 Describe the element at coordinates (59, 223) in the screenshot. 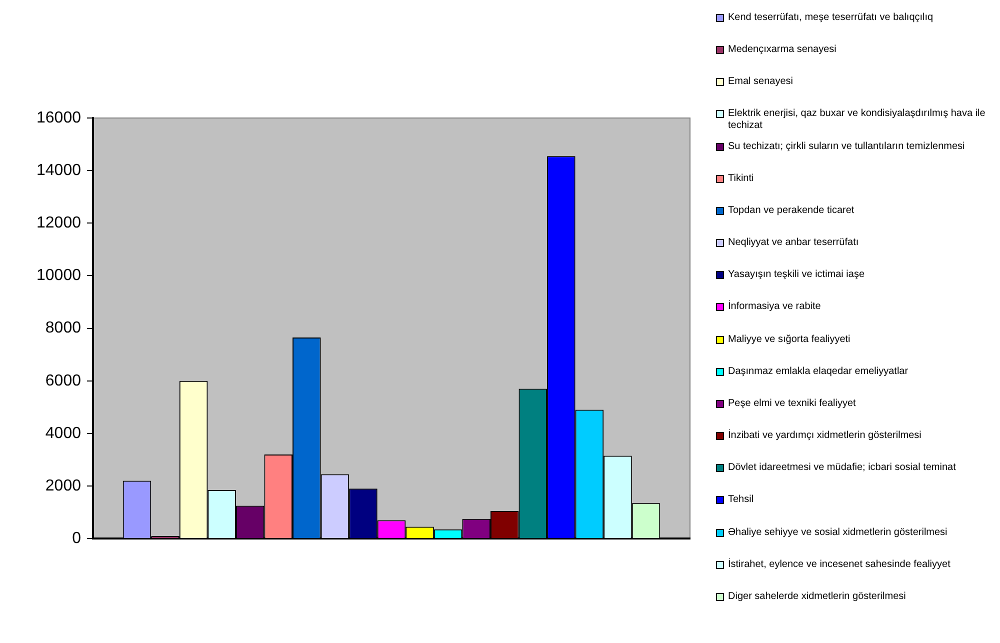

I see `y-tick-label: 12000` at that location.